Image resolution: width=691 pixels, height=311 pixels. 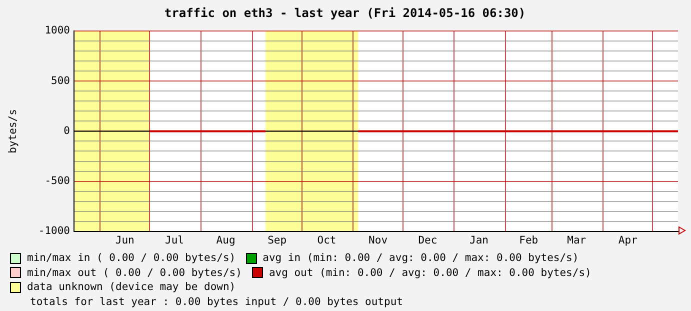 I want to click on x-tick-label: Jul, so click(x=174, y=240).